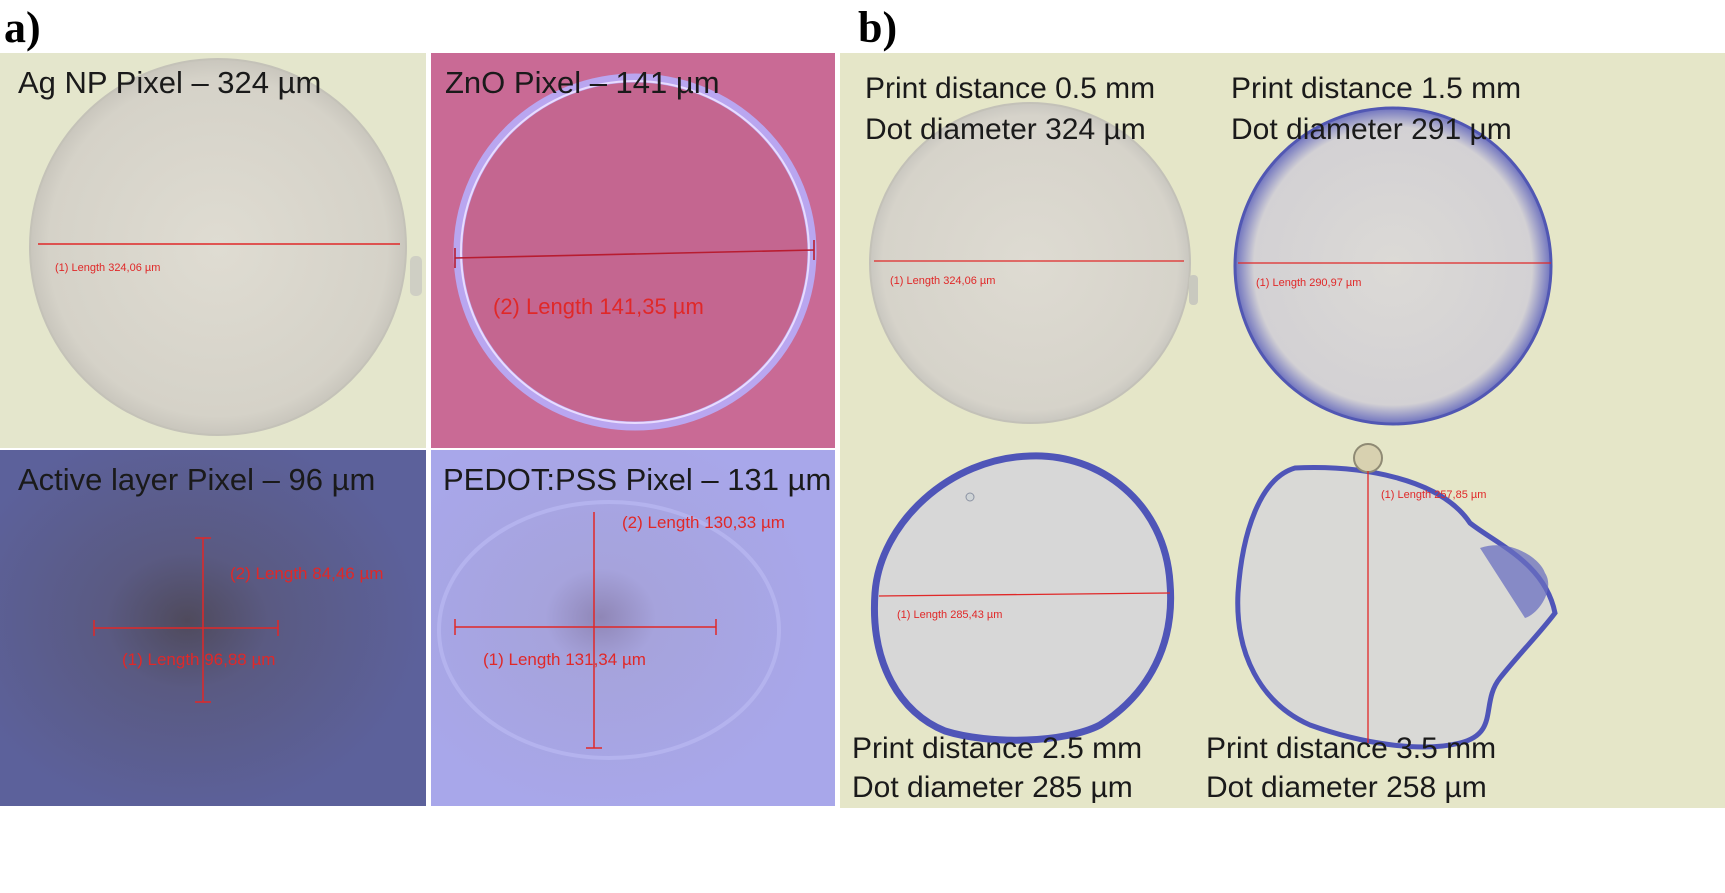  Describe the element at coordinates (307, 573) in the screenshot. I see `active-layer-length-2-label: (2) Length 84,46 µm` at that location.